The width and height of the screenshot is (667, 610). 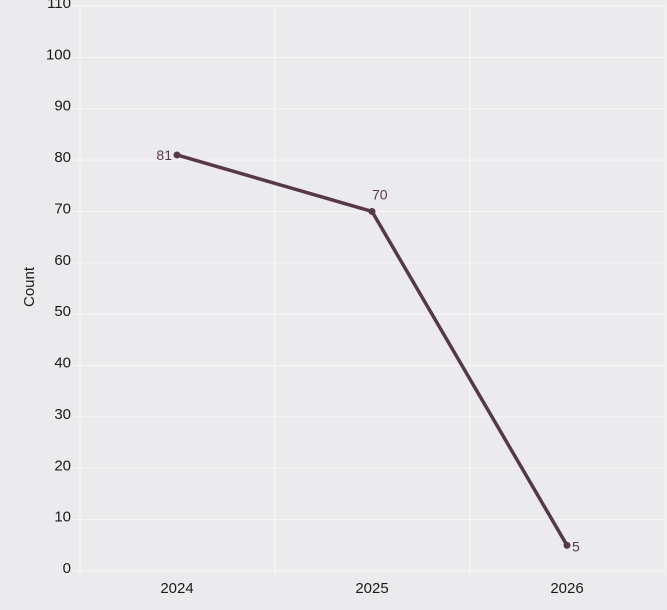 I want to click on y-axis-tick-labels: 0 10 20 30 40 50 60 70 80 90 100 110, so click(x=58, y=288).